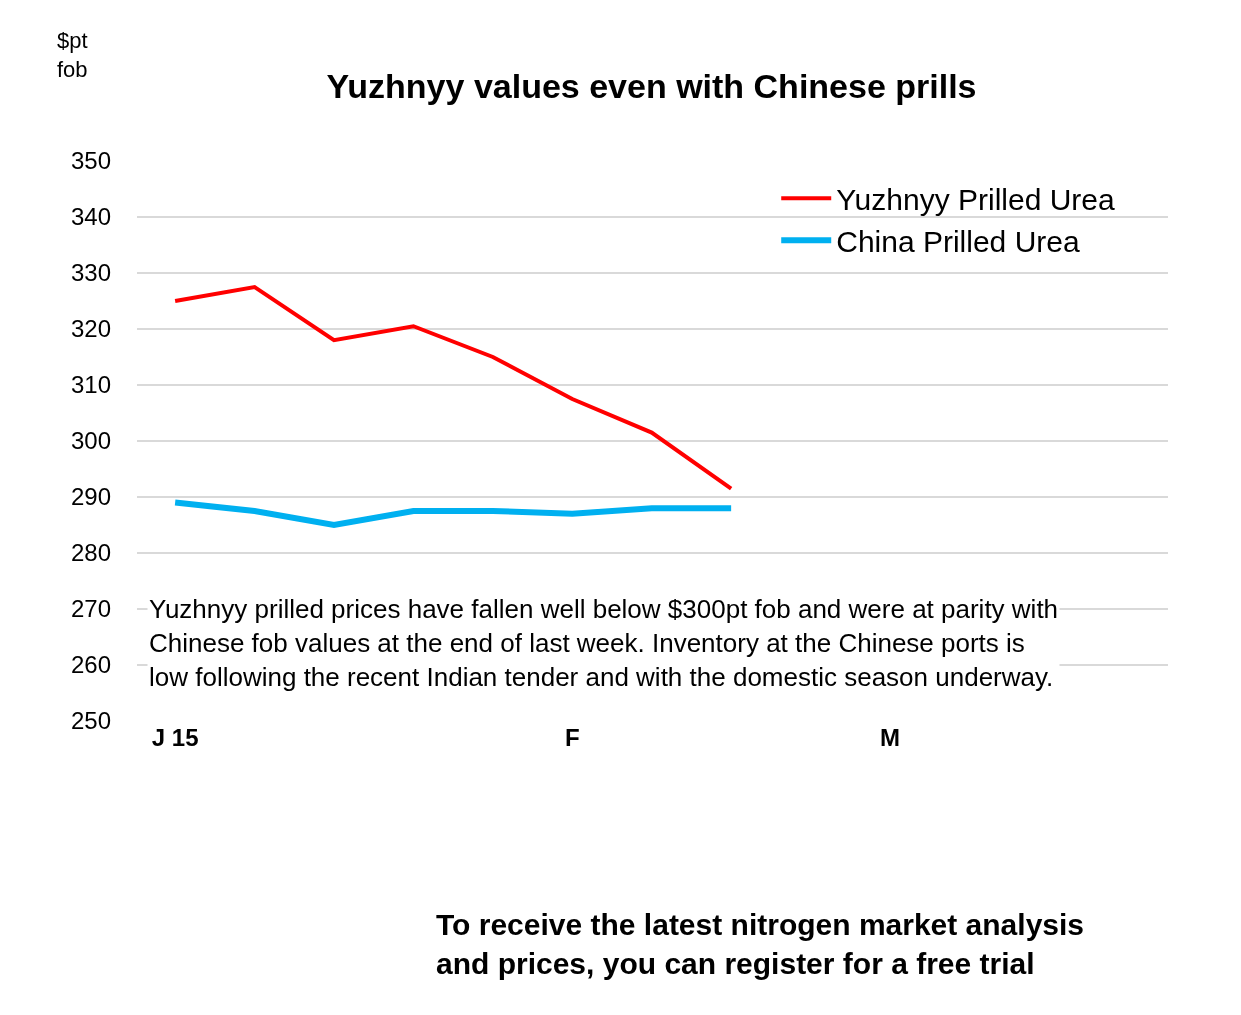 The image size is (1241, 1015). I want to click on y-tick-label: 250, so click(90, 721).